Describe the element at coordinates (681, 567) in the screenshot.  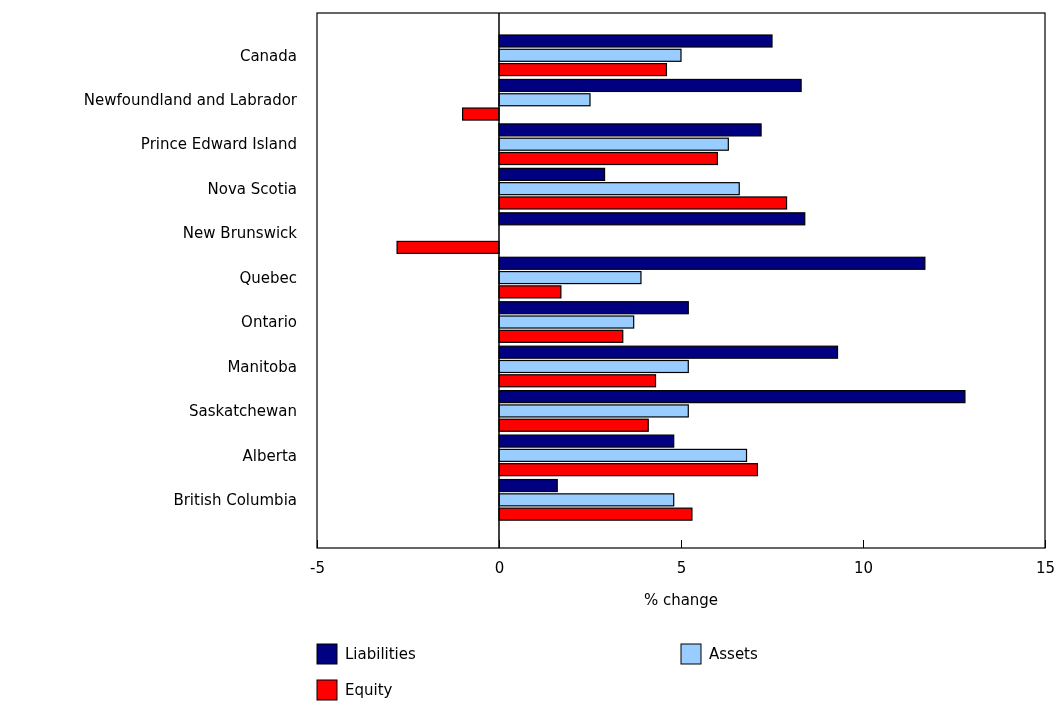
I see `x-tick-label: 5` at that location.